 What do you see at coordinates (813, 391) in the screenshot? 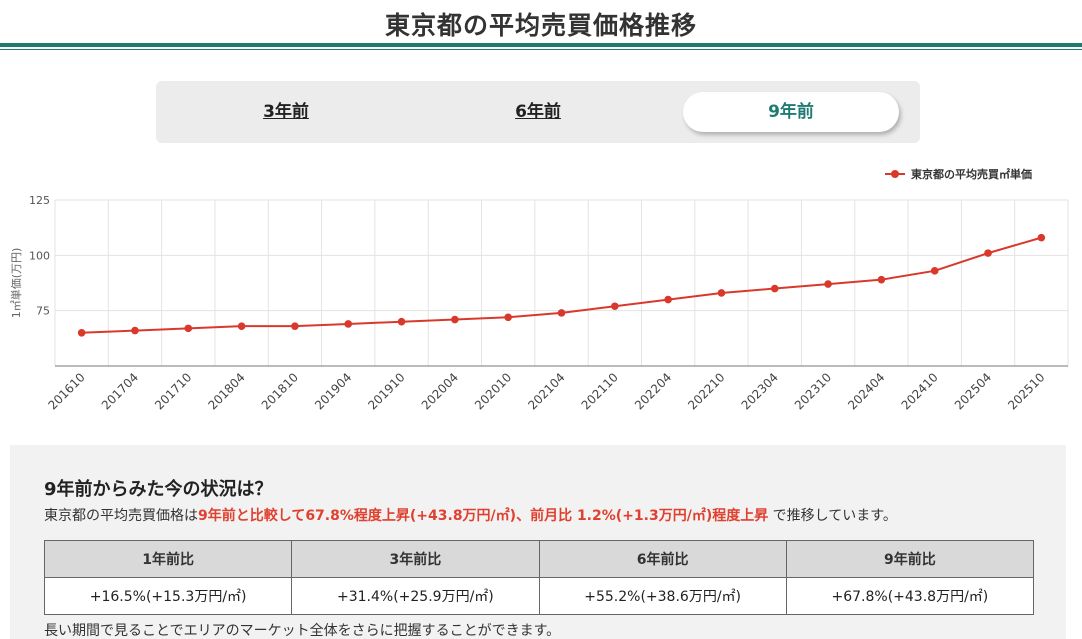
I see `x-tick-label: 202310` at bounding box center [813, 391].